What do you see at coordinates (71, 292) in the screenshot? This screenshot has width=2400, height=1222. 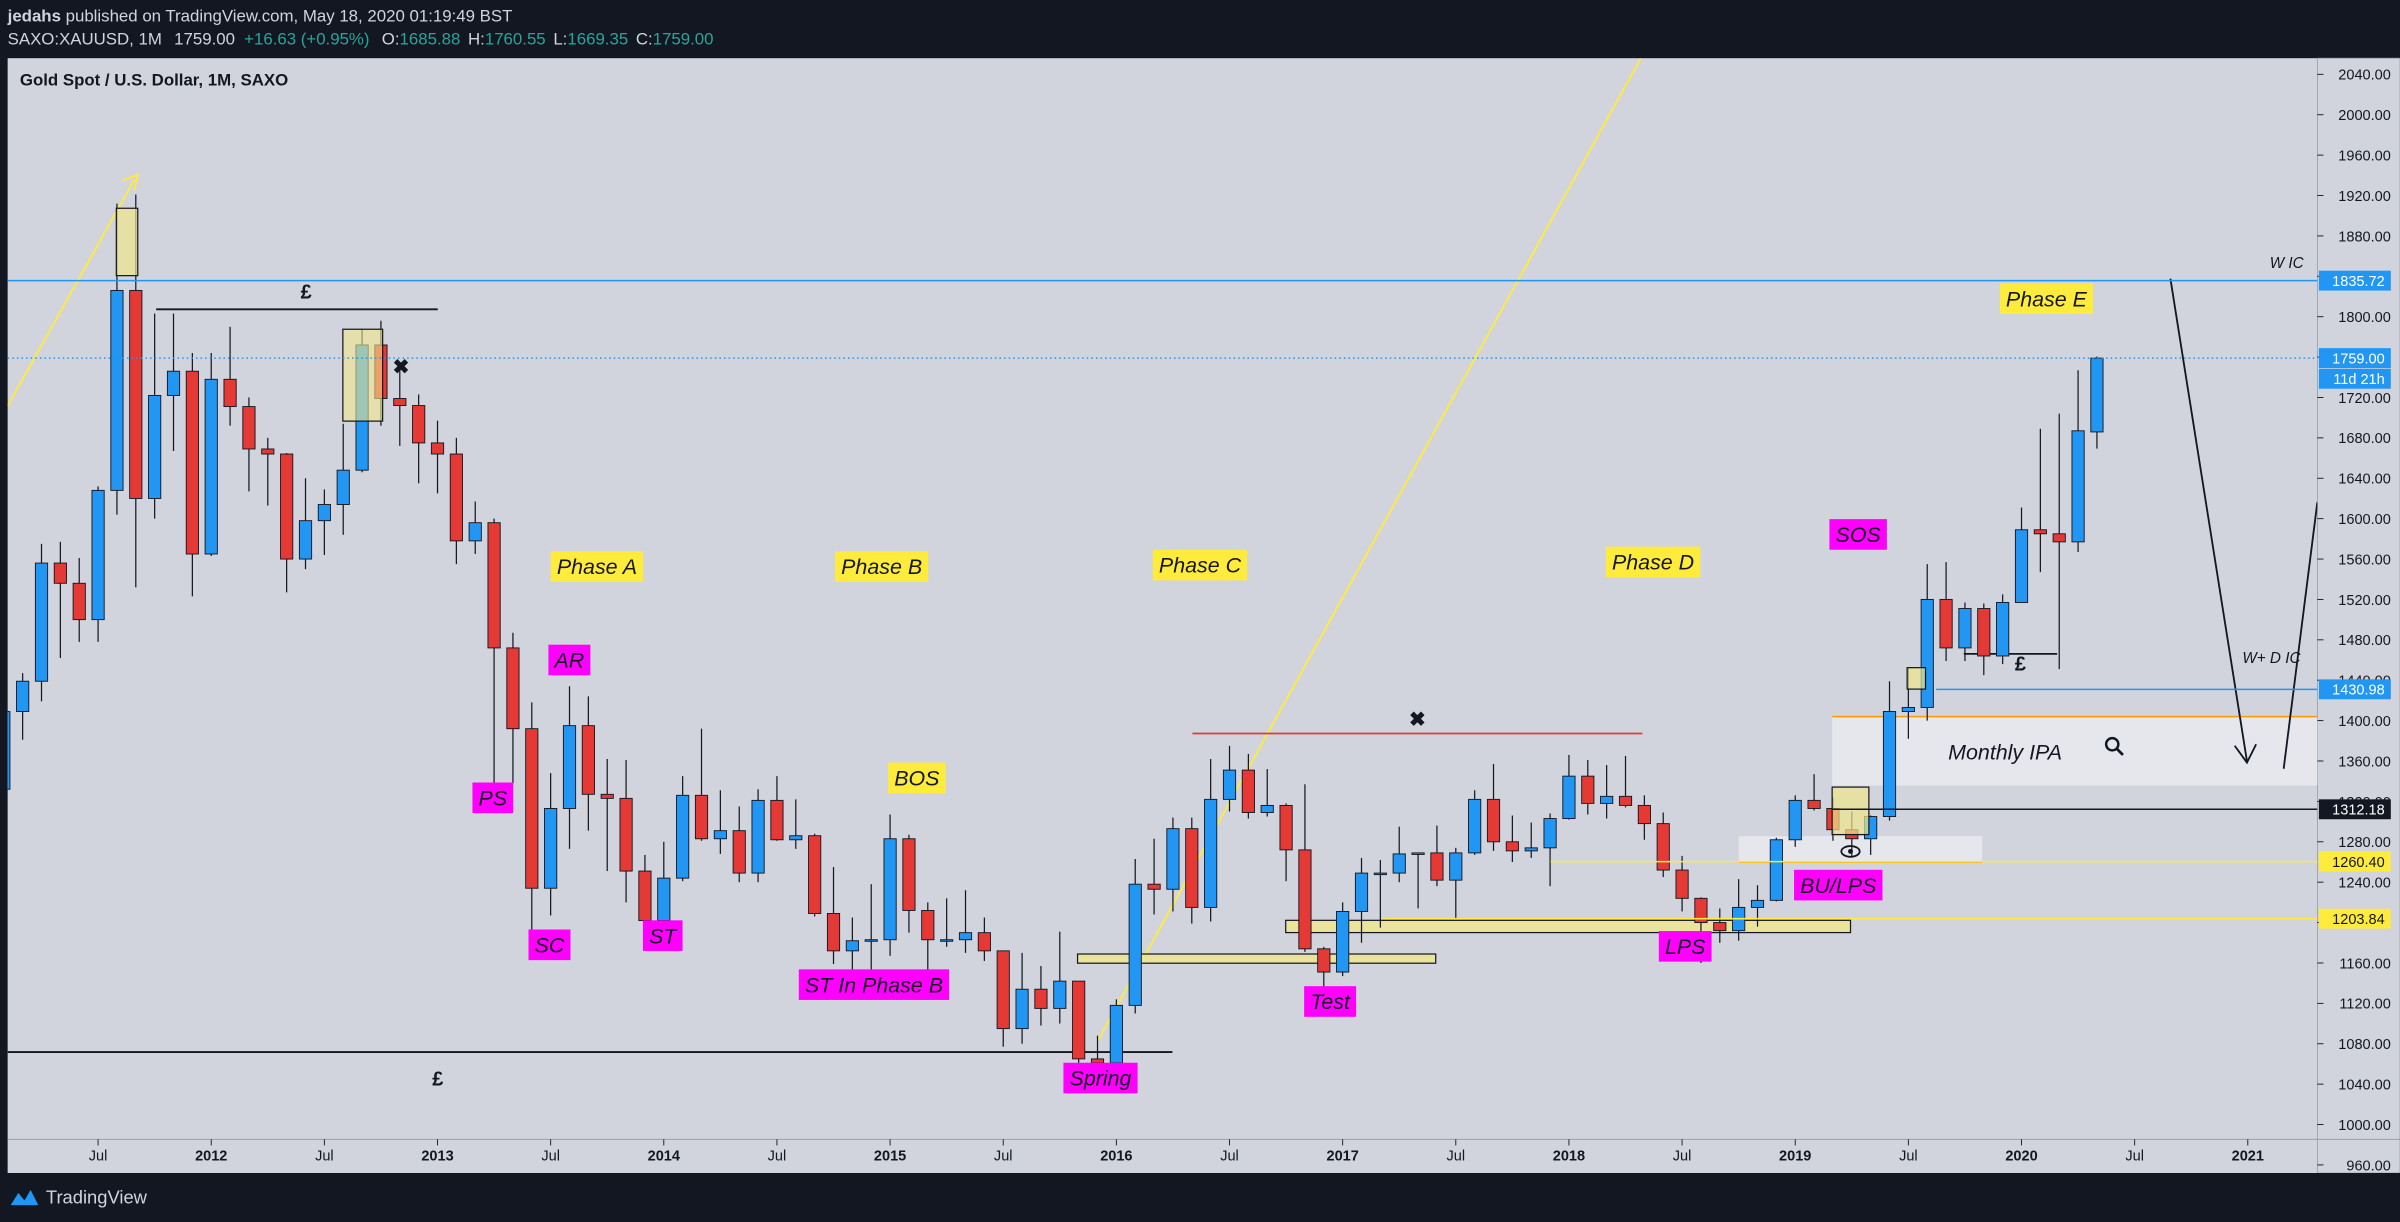 I see `trend-line` at bounding box center [71, 292].